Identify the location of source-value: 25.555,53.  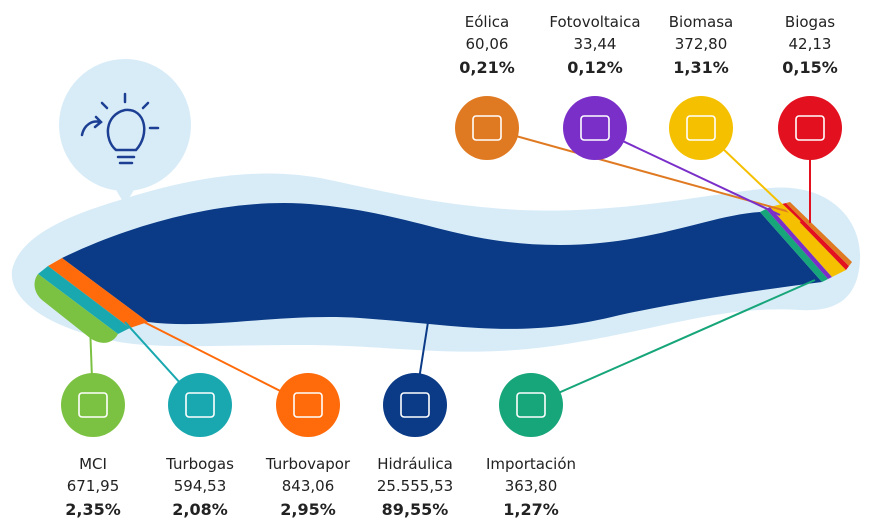
(415, 486).